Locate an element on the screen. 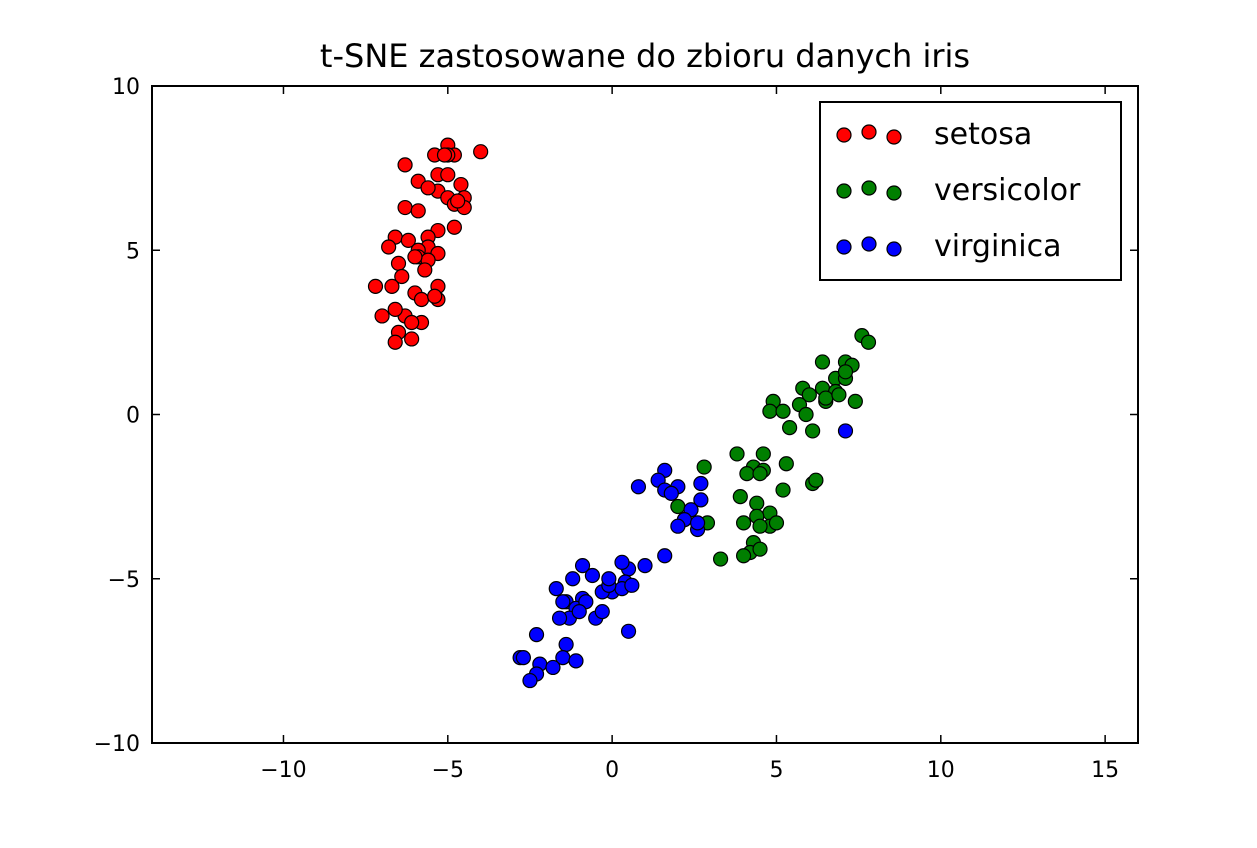 This screenshot has height=848, width=1257. legend: setosa versicolor virginica is located at coordinates (970, 191).